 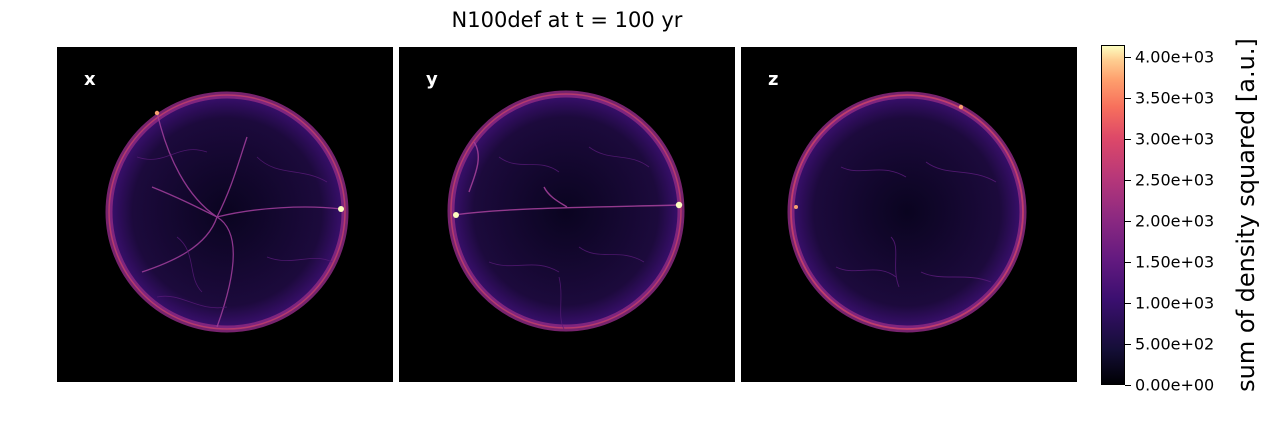 I want to click on colorbar-tick-label: 5.00e+02, so click(x=1175, y=344).